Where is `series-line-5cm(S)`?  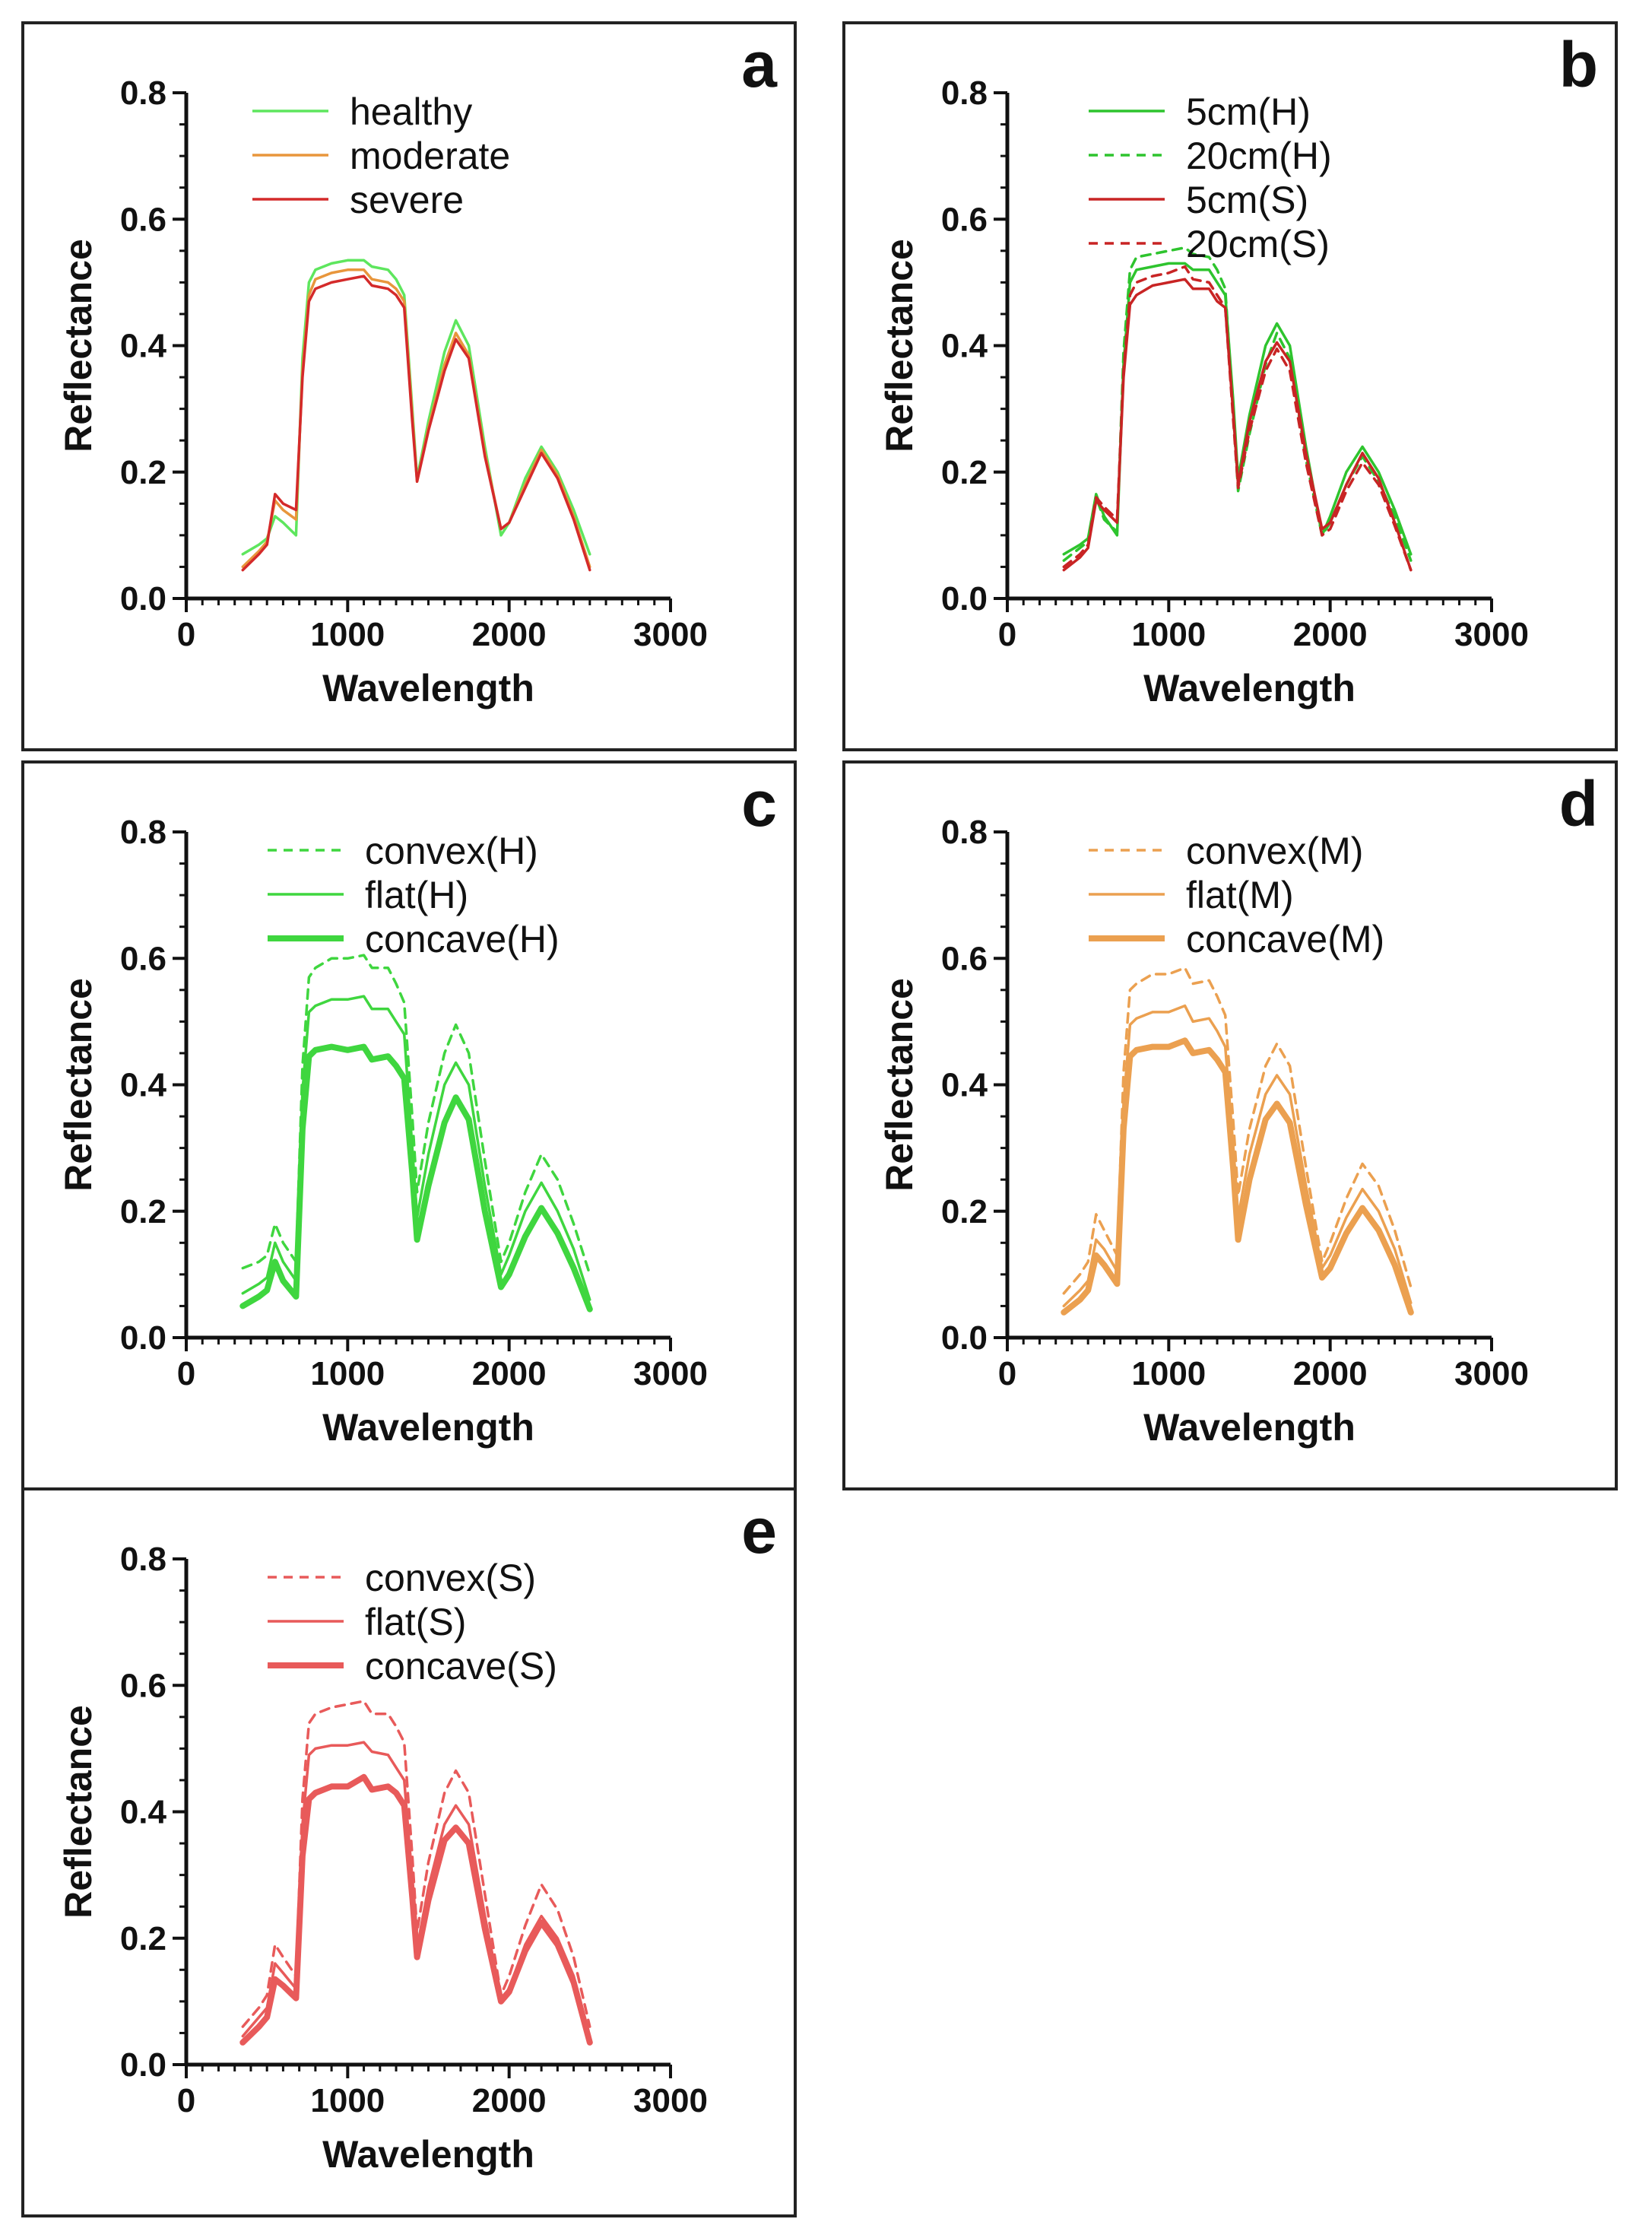 series-line-5cm(S) is located at coordinates (1237, 425).